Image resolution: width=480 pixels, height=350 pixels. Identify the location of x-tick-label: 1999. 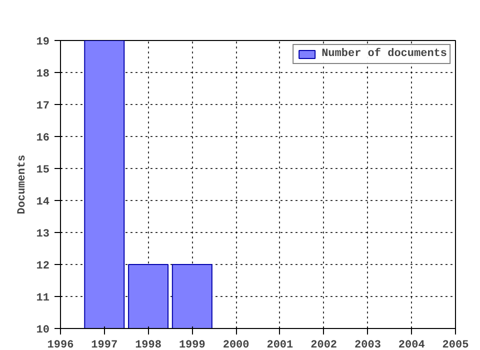
(192, 345).